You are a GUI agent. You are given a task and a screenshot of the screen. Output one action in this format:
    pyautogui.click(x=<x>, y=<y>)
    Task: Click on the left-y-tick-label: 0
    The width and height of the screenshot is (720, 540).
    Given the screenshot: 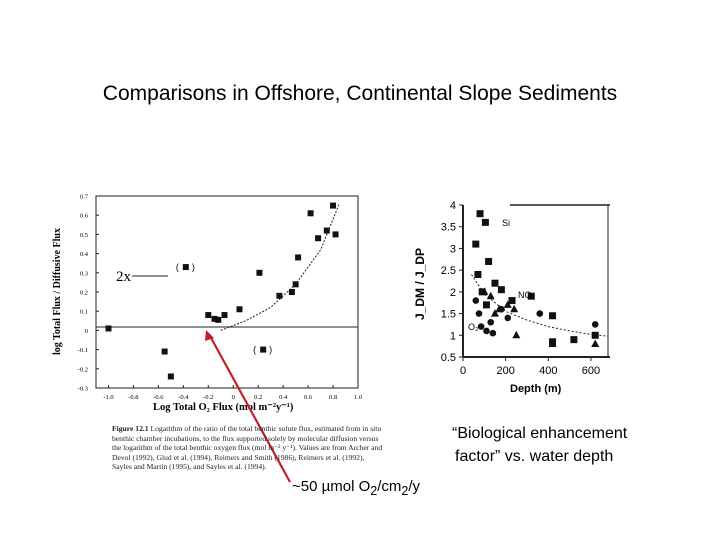 What is the action you would take?
    pyautogui.click(x=86, y=331)
    